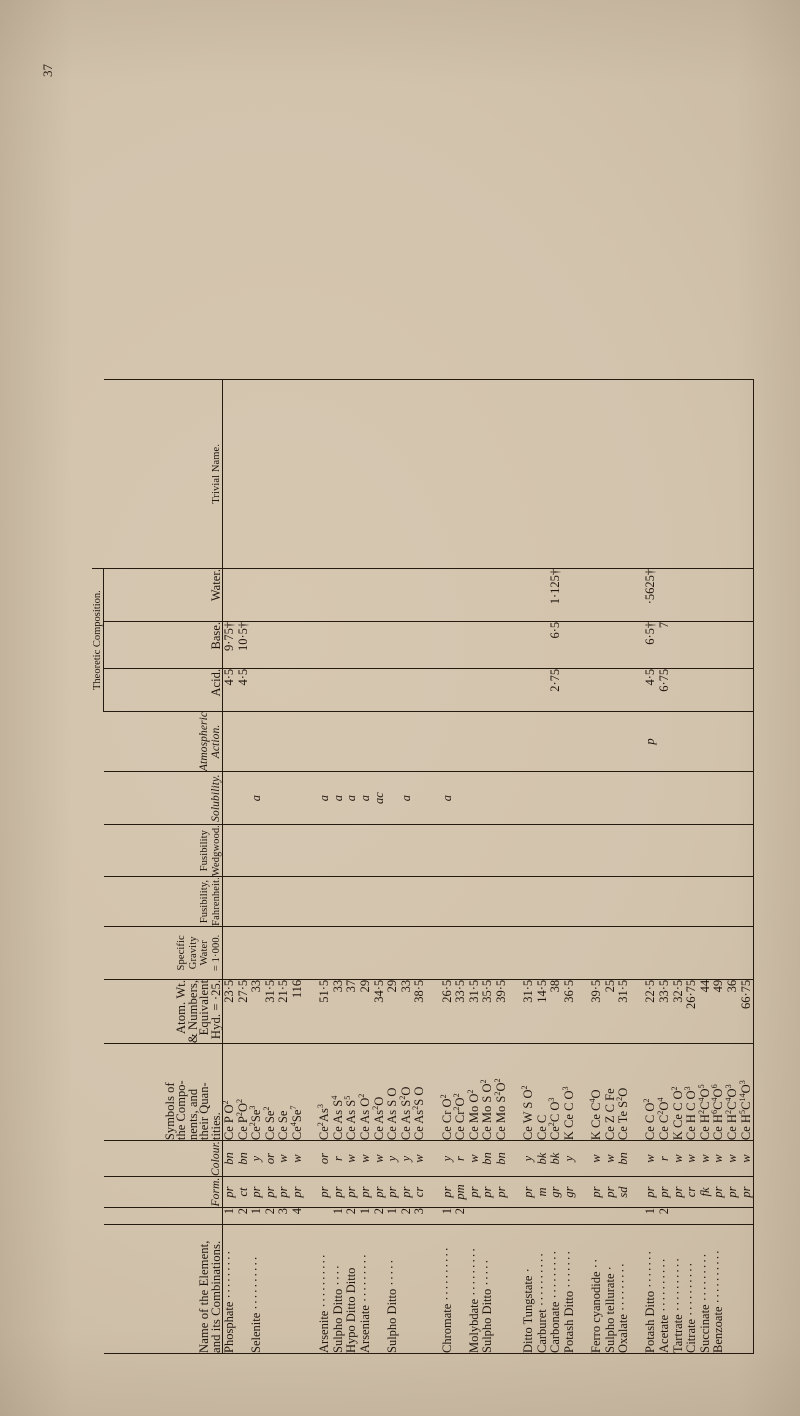 The height and width of the screenshot is (1416, 800). What do you see at coordinates (406, 798) in the screenshot?
I see `cell-sol: a` at bounding box center [406, 798].